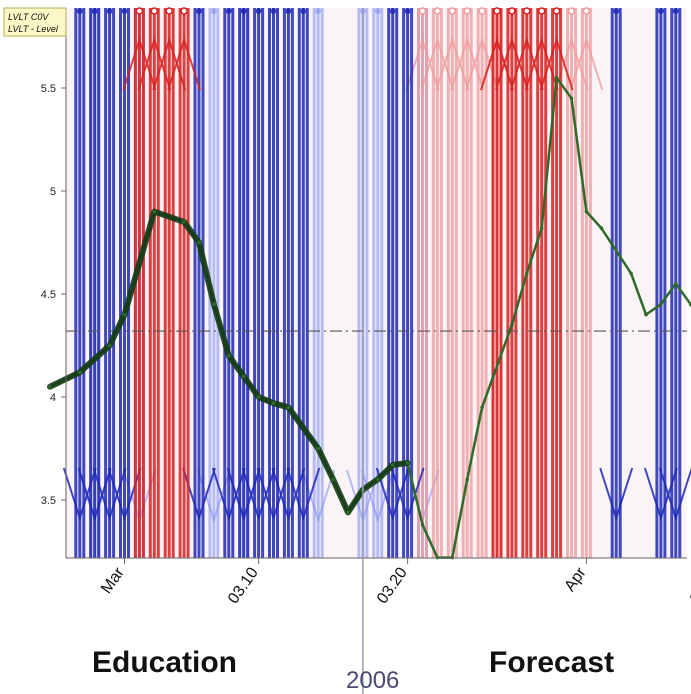 This screenshot has width=691, height=694. Describe the element at coordinates (33, 29) in the screenshot. I see `legend-entry-1: LVLT - Level` at that location.